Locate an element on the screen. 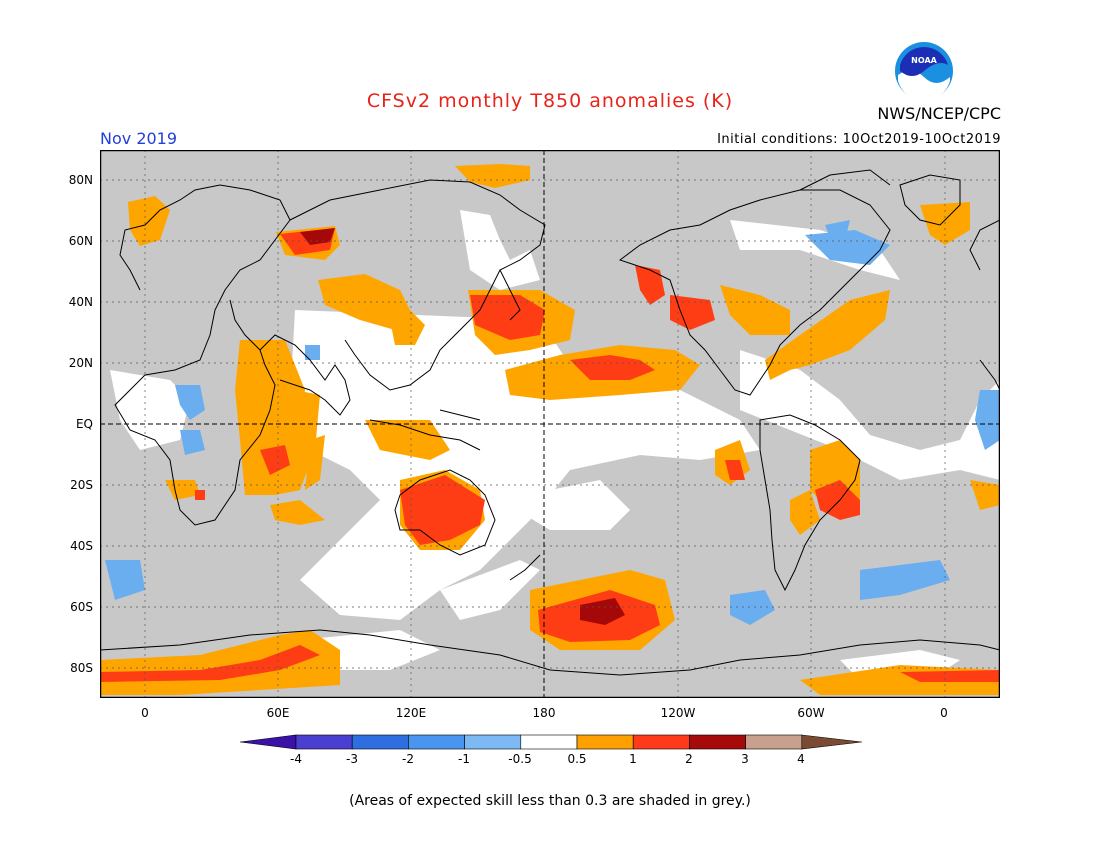  lat-label: 20S is located at coordinates (81, 485).